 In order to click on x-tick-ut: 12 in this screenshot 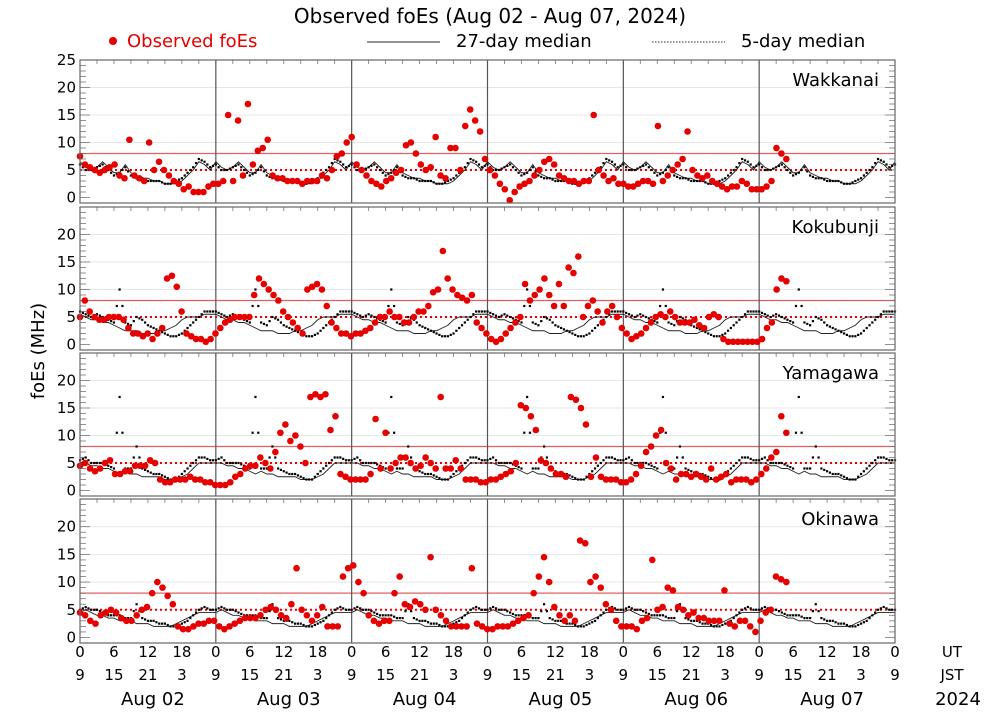, I will do `click(147, 652)`.